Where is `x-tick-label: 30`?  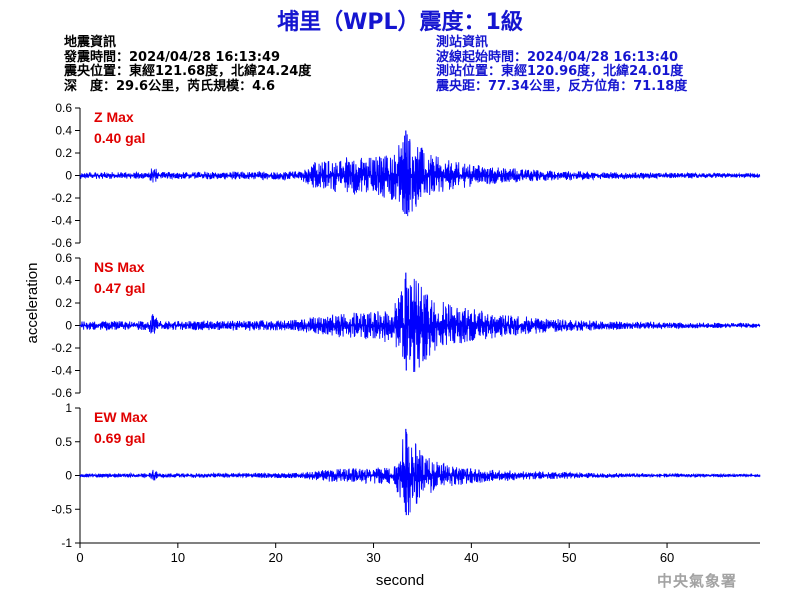
x-tick-label: 30 is located at coordinates (373, 557).